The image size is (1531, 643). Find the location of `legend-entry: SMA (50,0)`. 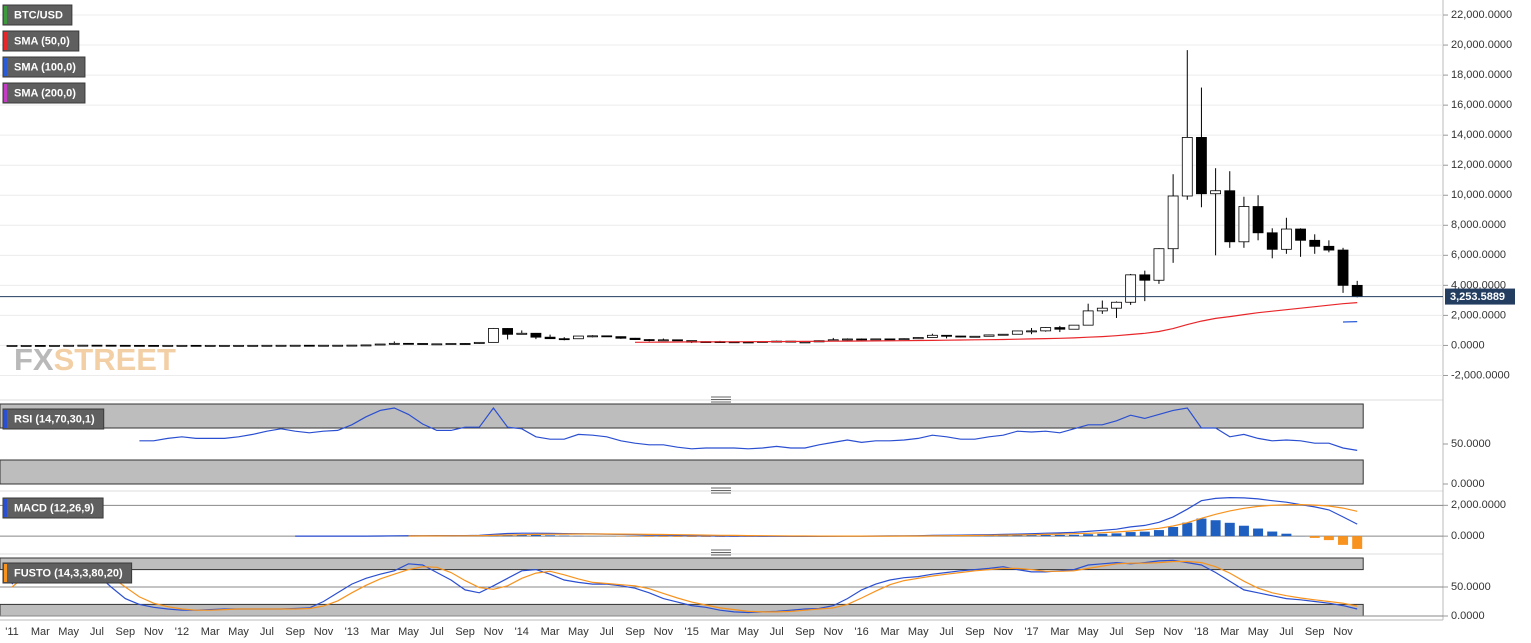

legend-entry: SMA (50,0) is located at coordinates (42, 41).